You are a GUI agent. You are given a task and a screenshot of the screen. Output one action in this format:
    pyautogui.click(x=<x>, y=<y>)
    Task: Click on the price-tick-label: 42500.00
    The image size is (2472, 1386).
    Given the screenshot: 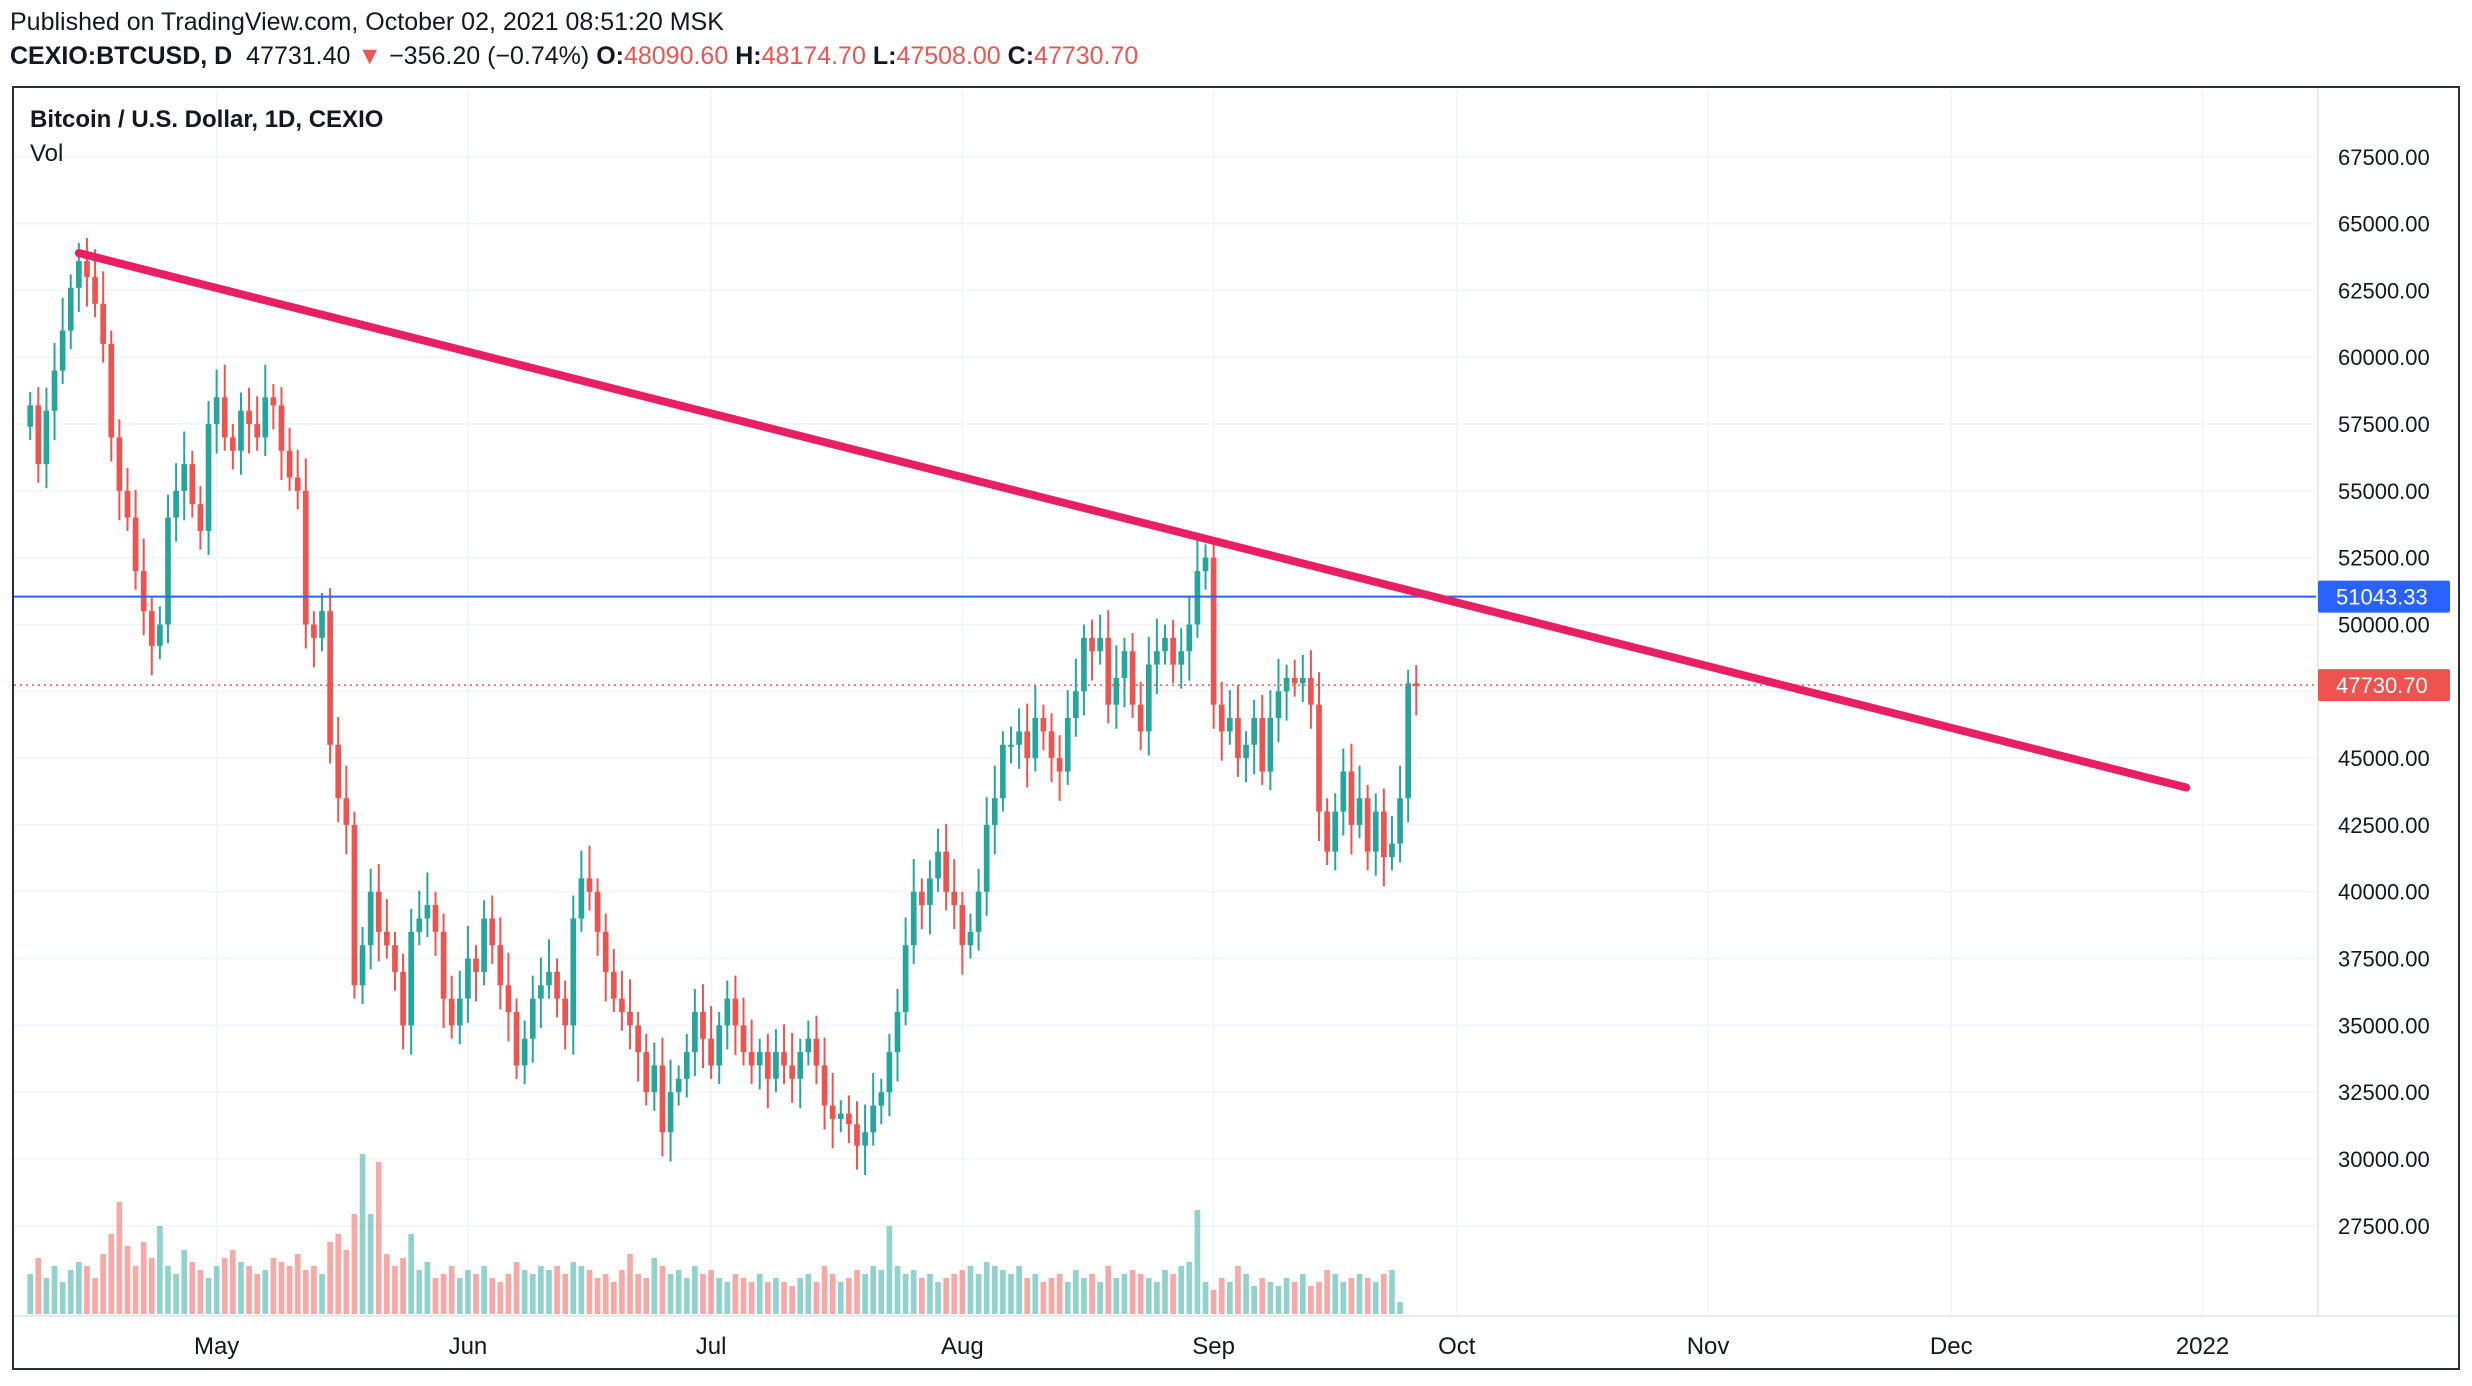 What is the action you would take?
    pyautogui.click(x=2384, y=825)
    